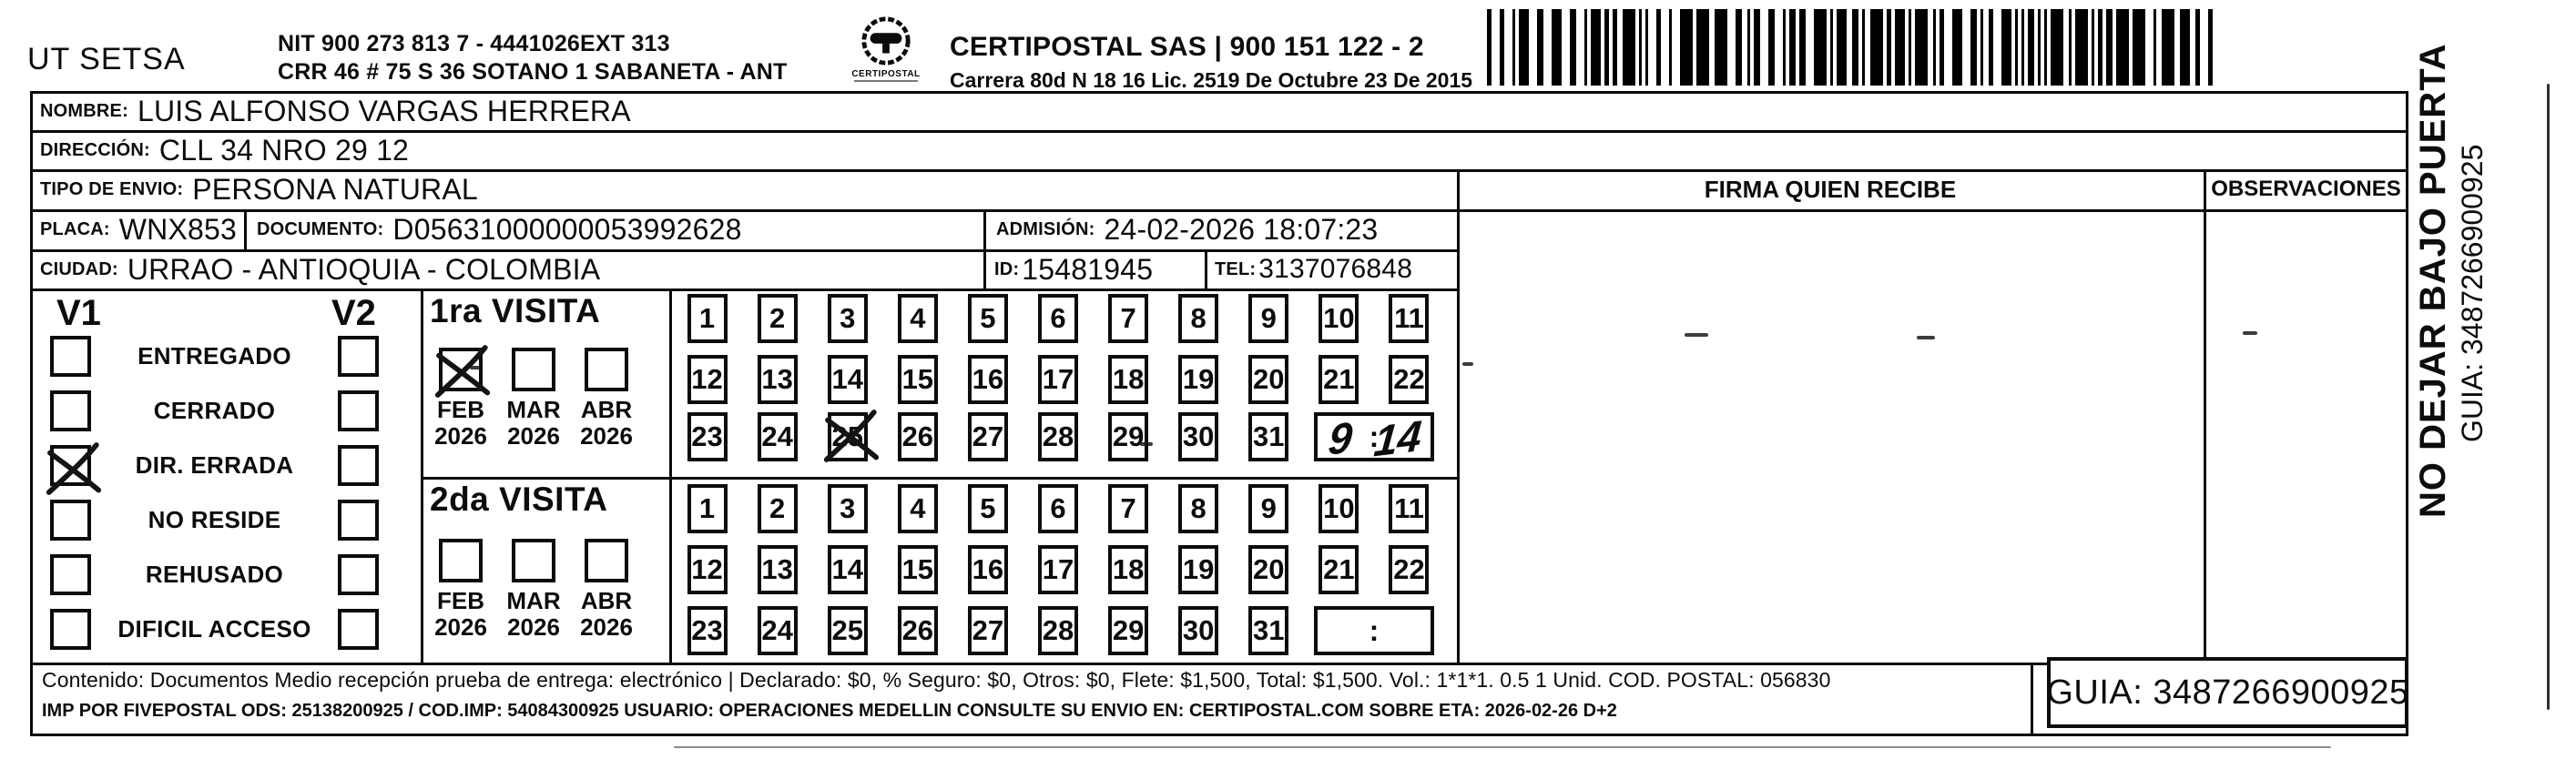  Describe the element at coordinates (461, 561) in the screenshot. I see `month-checkbox-feb` at that location.